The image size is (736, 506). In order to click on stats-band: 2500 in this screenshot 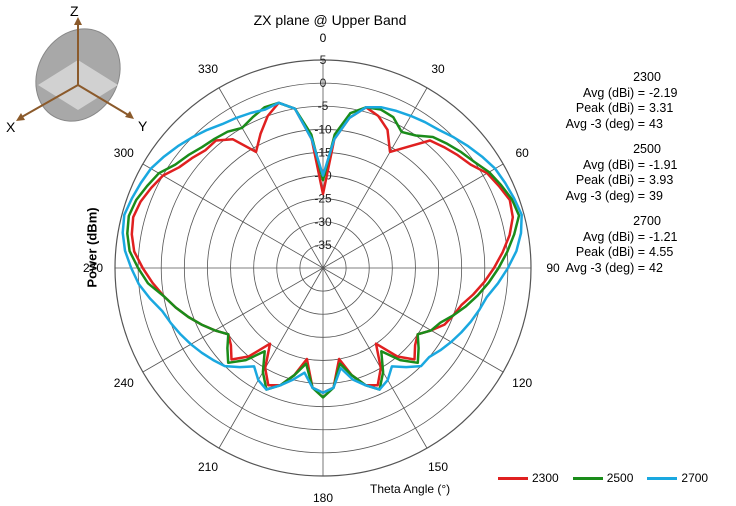, I will do `click(647, 149)`.